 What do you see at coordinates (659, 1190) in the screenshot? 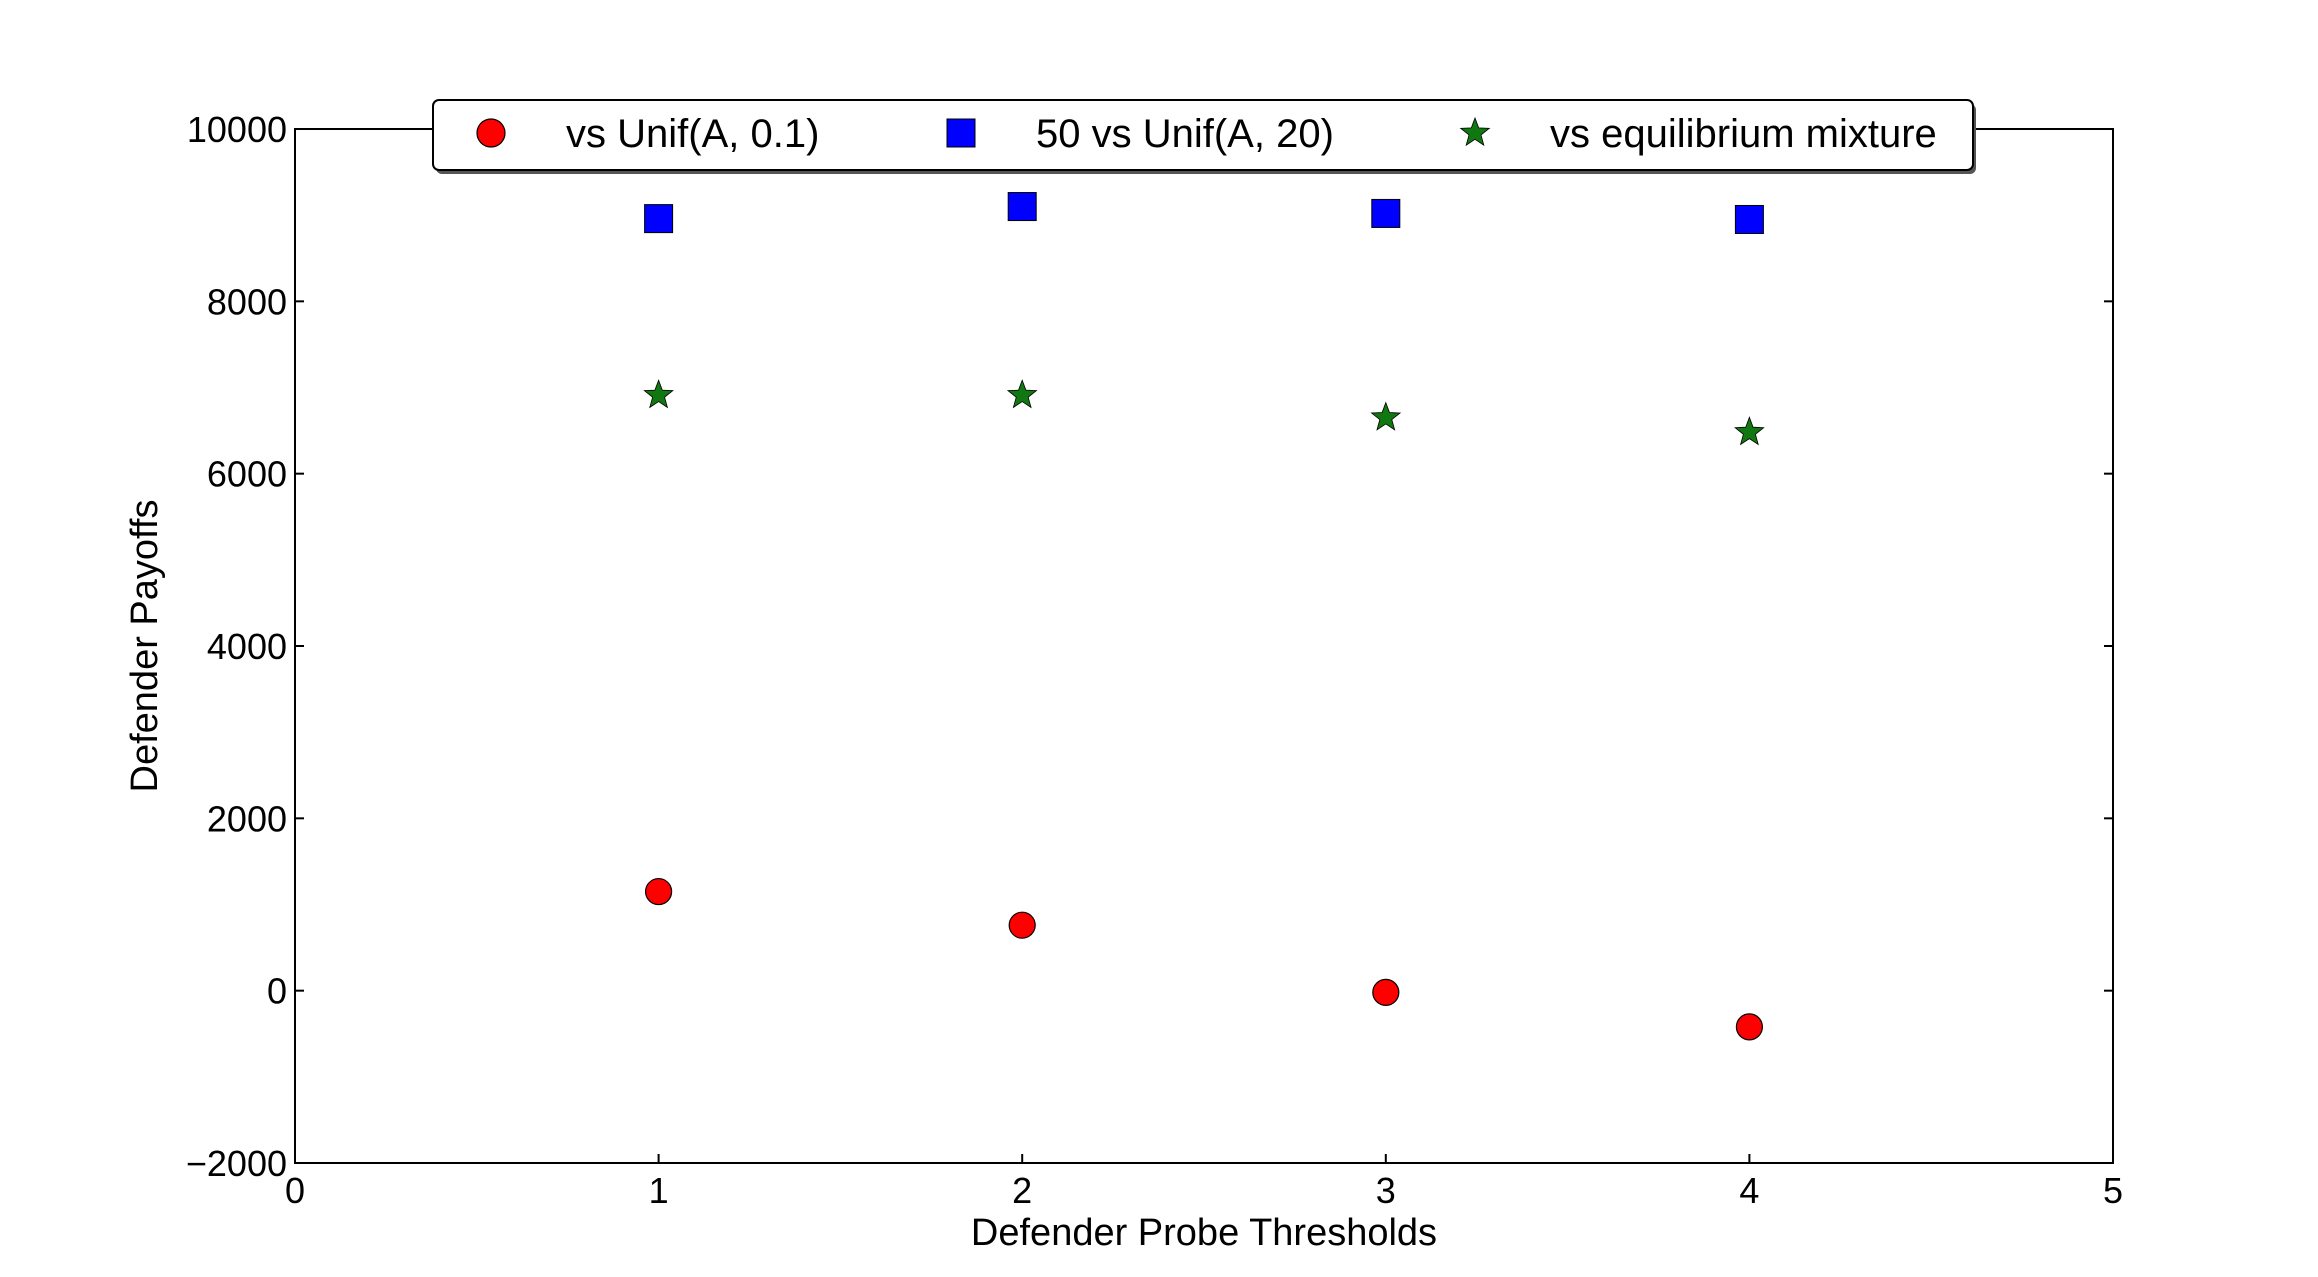
I see `x-tick-label: 1` at bounding box center [659, 1190].